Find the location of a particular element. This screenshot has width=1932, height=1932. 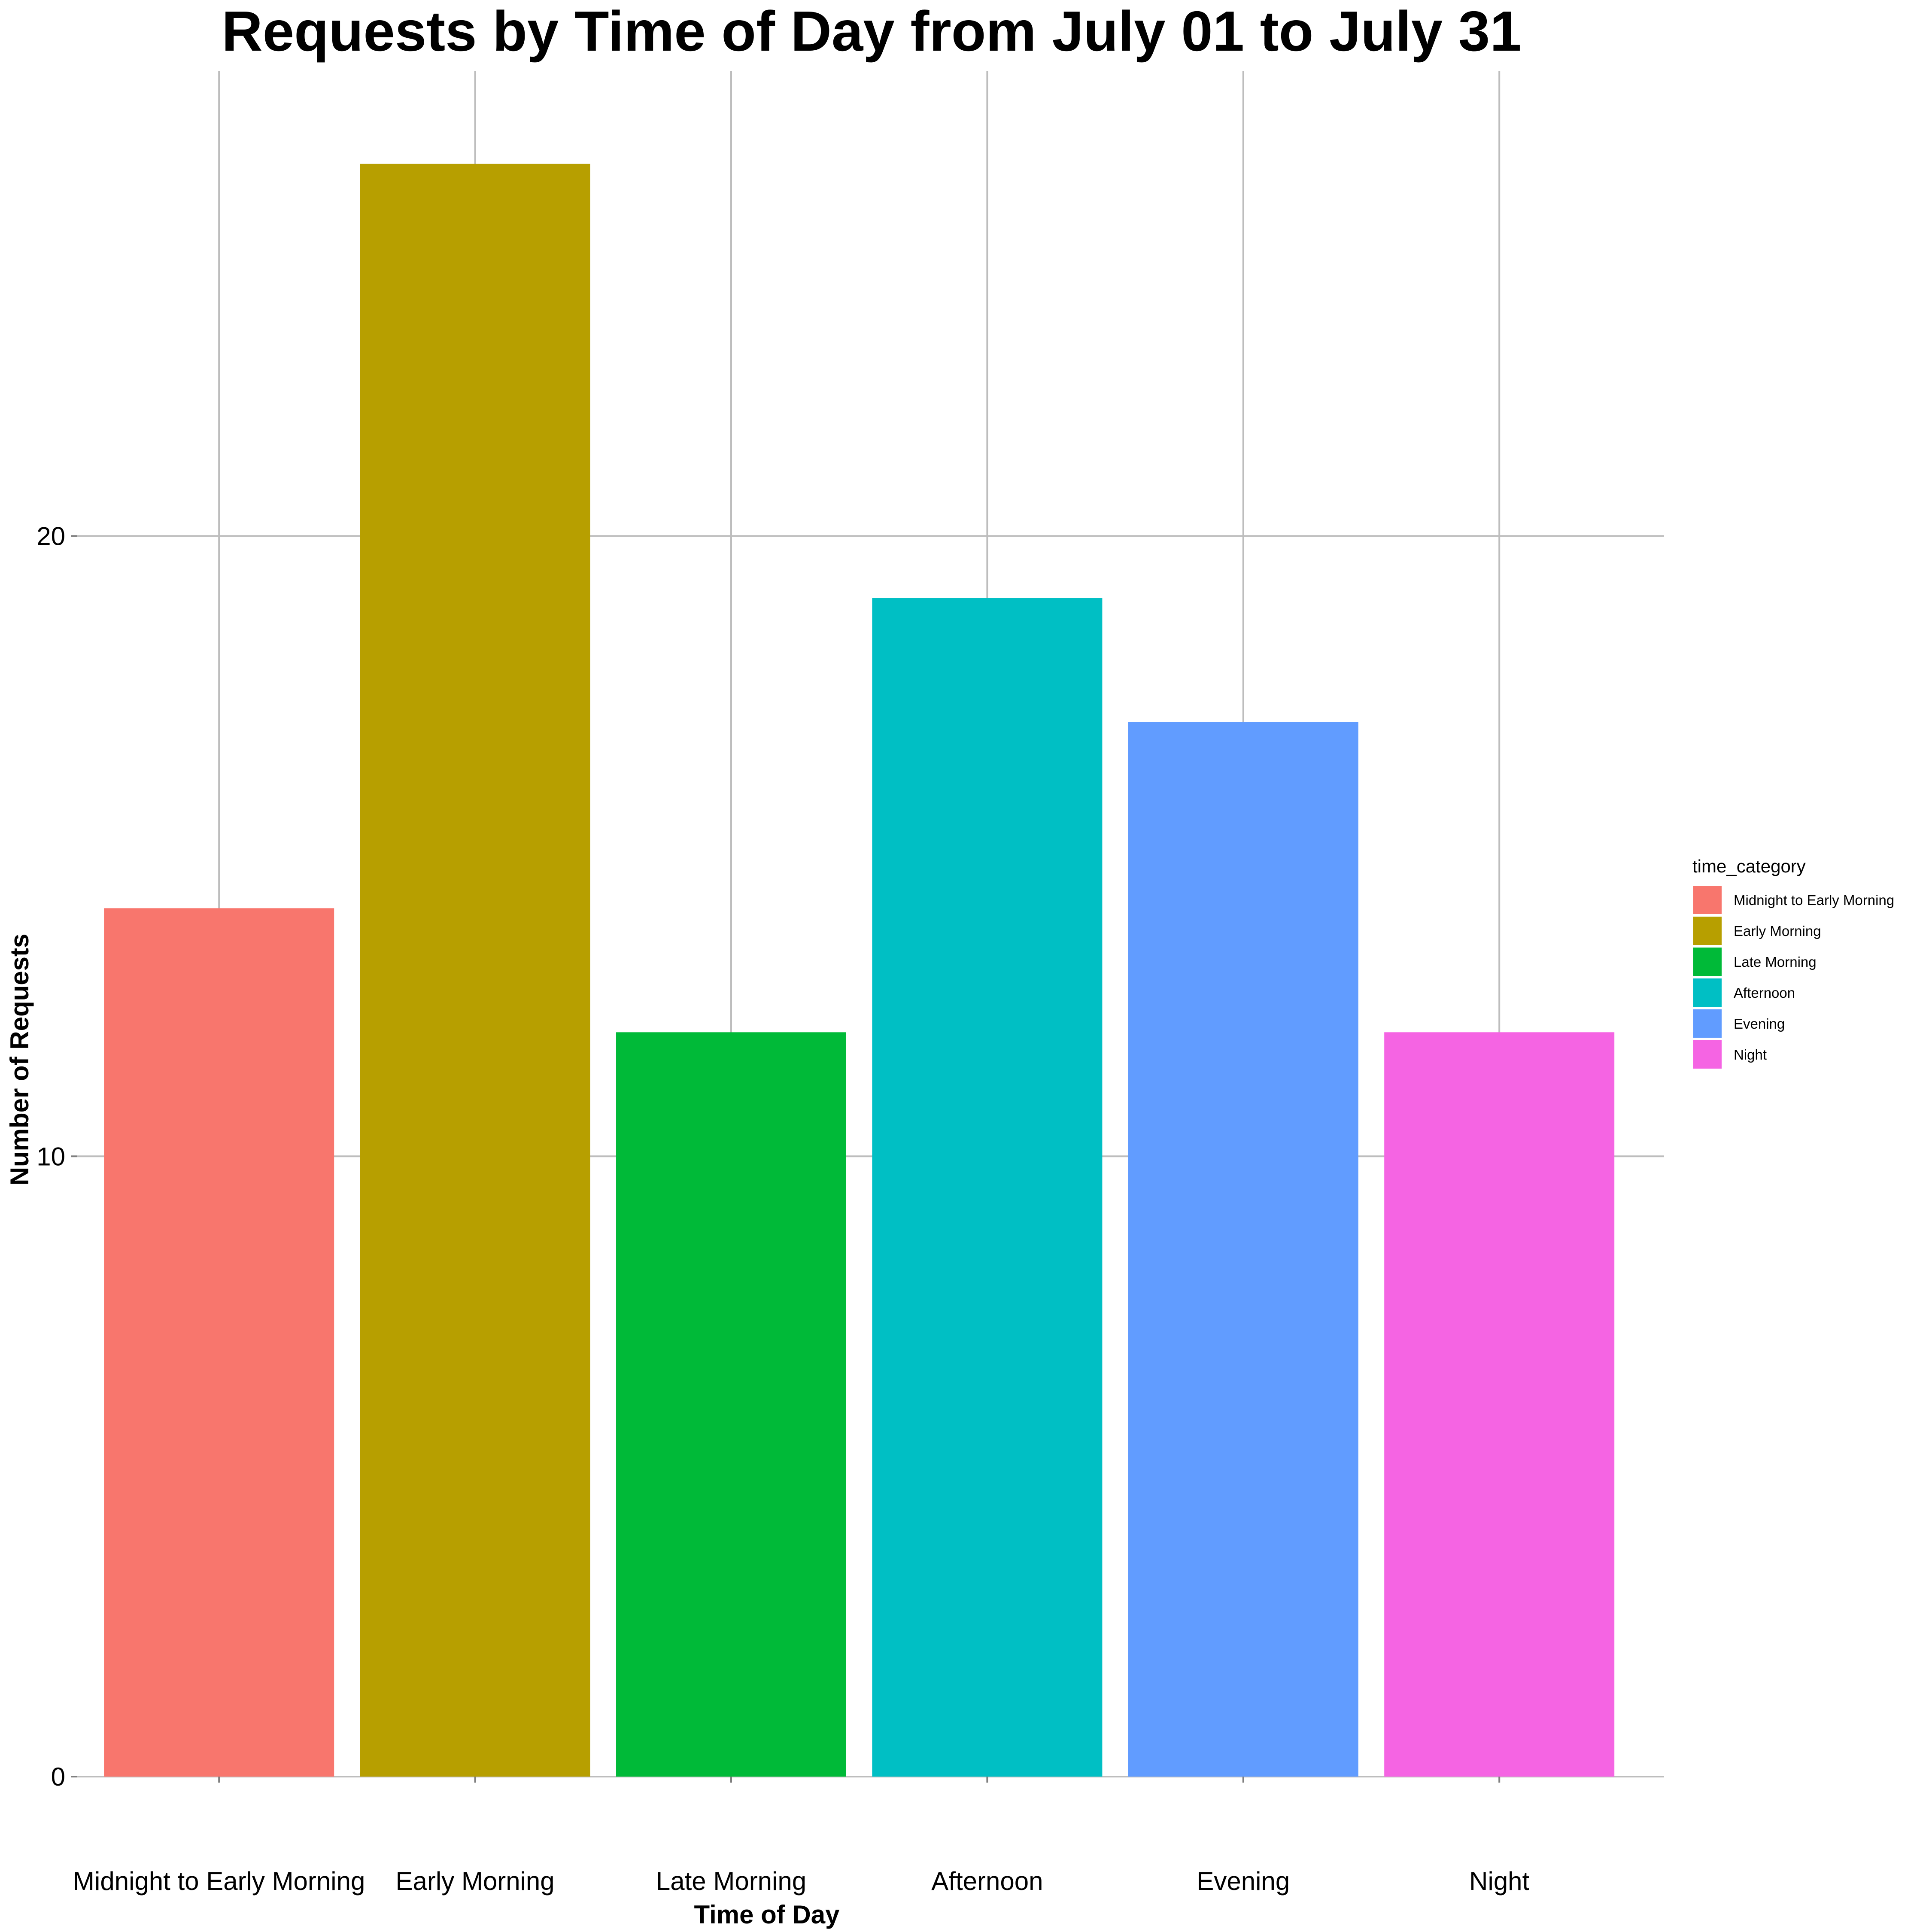

x-tick-label: Early Morning is located at coordinates (475, 1881).